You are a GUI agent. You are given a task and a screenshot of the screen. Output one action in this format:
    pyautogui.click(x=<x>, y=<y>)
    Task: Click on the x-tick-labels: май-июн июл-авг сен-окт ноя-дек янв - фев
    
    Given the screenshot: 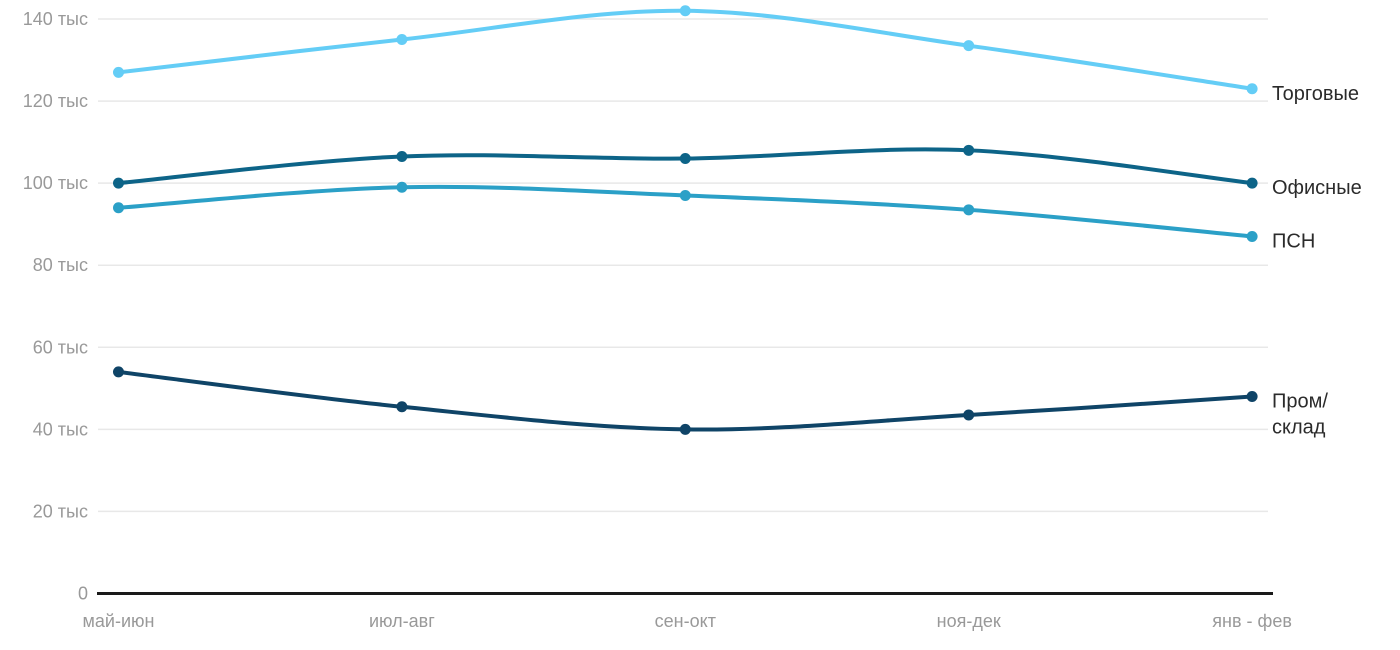 What is the action you would take?
    pyautogui.click(x=687, y=621)
    